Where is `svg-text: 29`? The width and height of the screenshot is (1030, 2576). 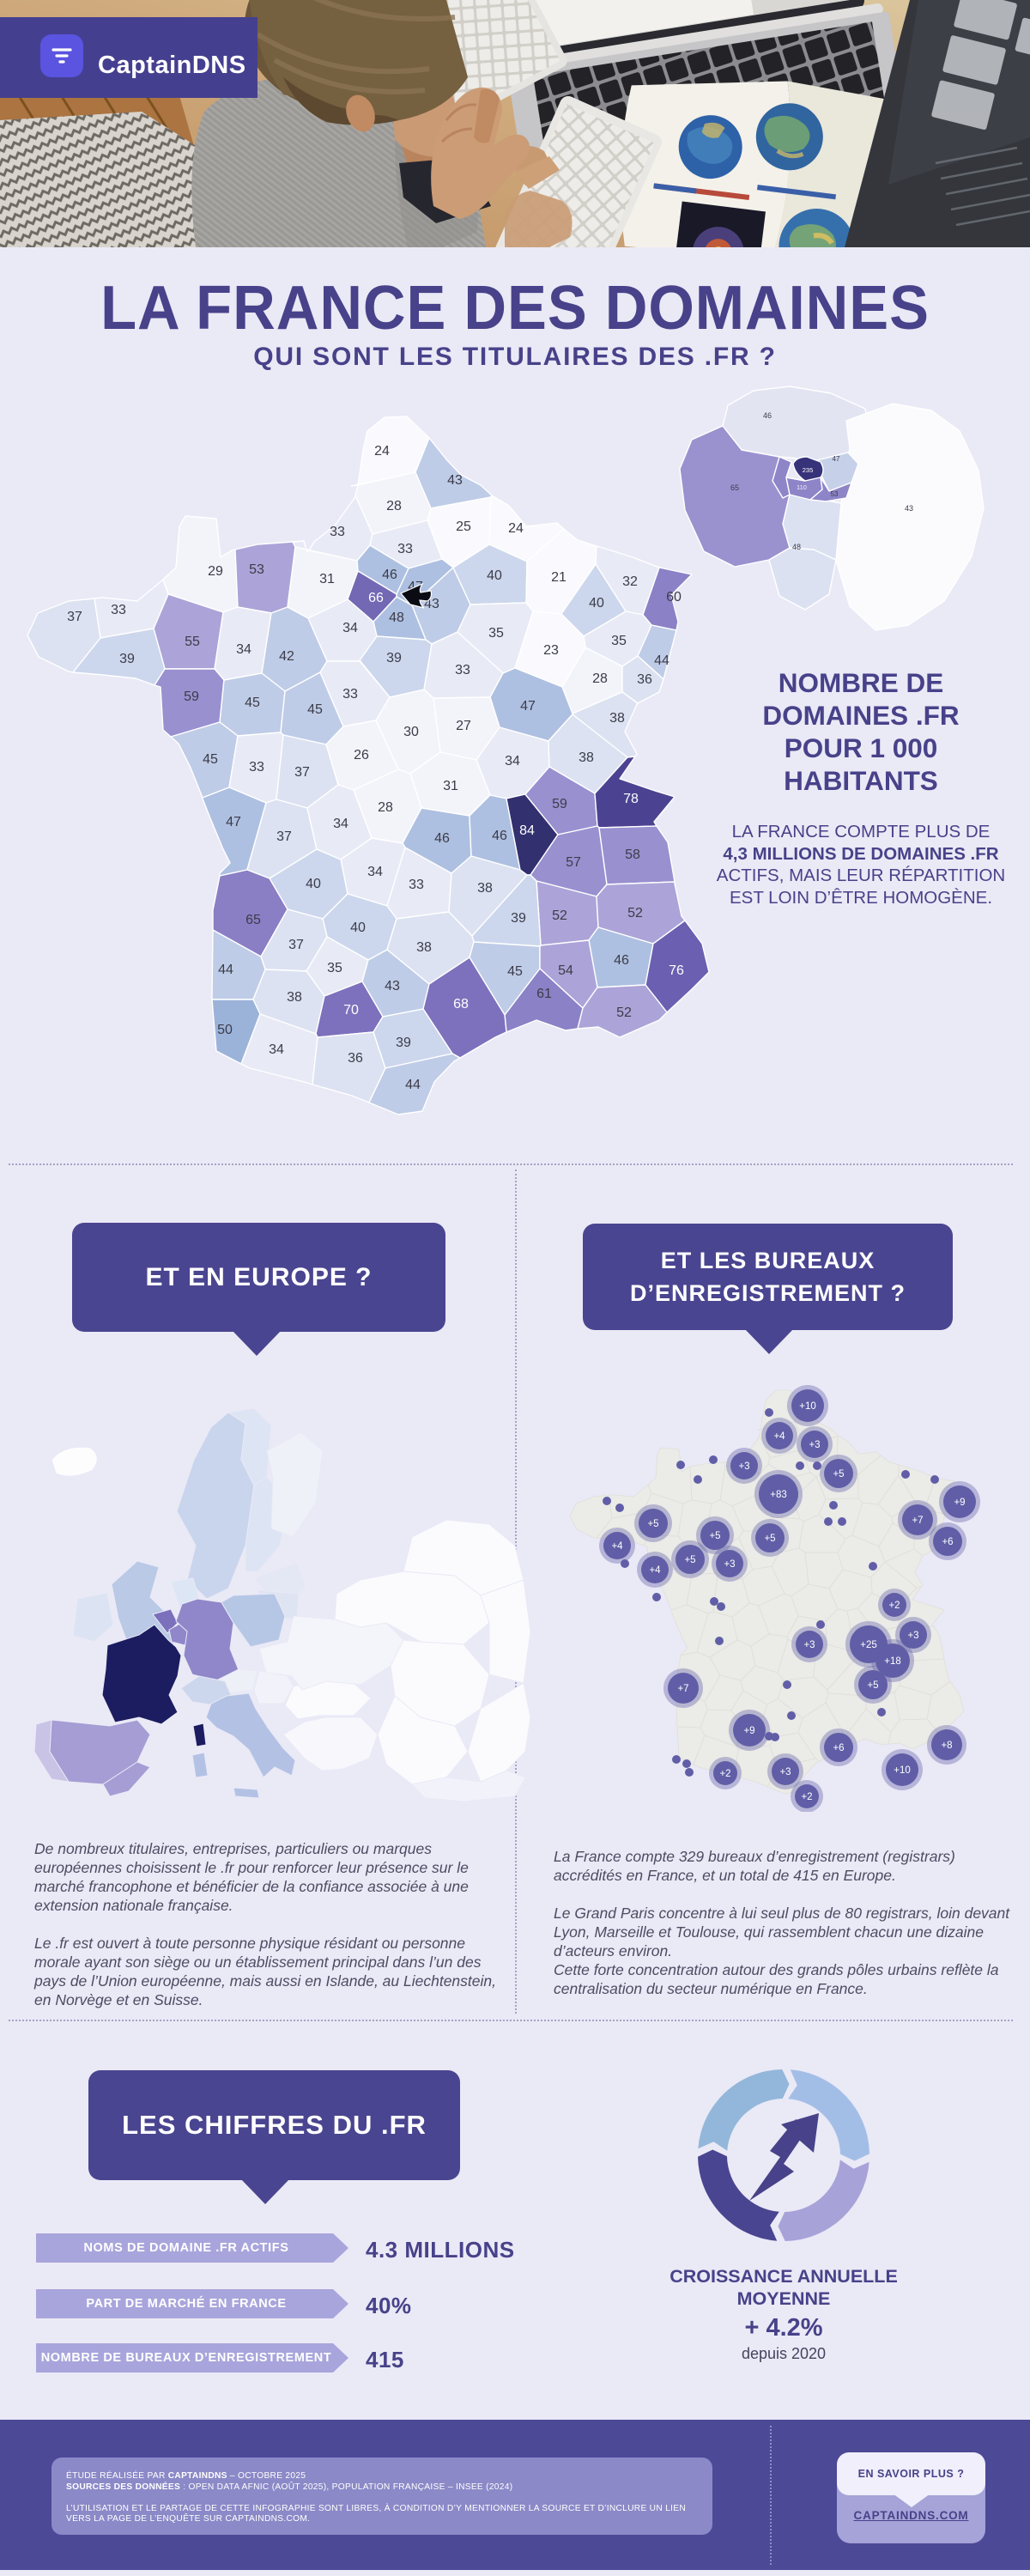 svg-text: 29 is located at coordinates (215, 572).